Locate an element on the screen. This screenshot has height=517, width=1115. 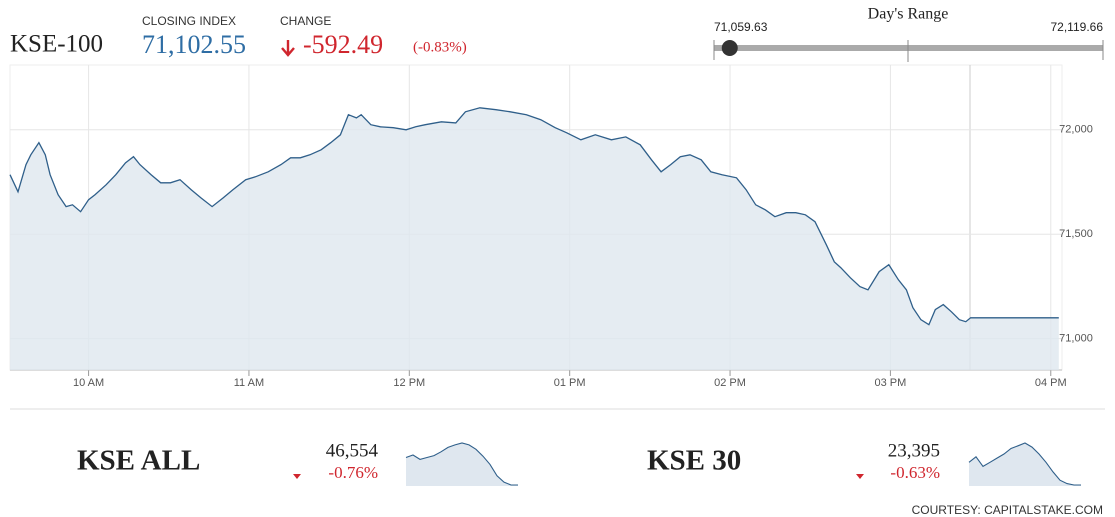
card-value: 46,554 is located at coordinates (352, 450).